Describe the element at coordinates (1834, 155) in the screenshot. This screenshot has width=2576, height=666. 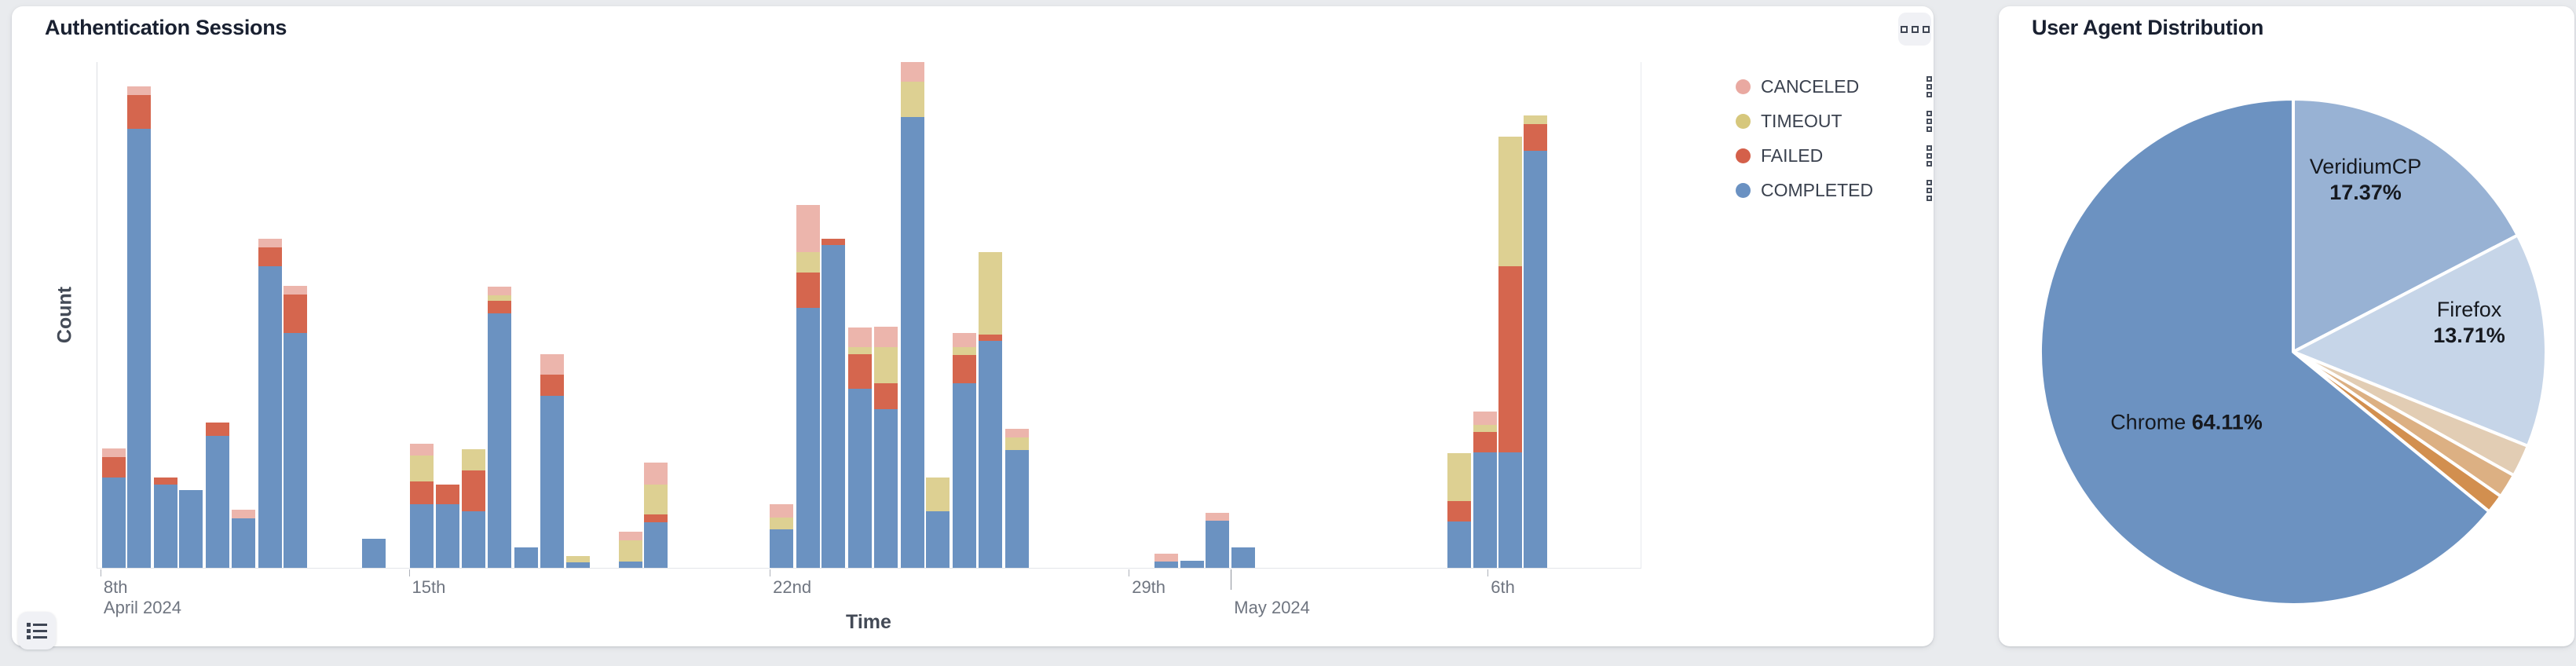
I see `legend-item-failed: FAILED` at that location.